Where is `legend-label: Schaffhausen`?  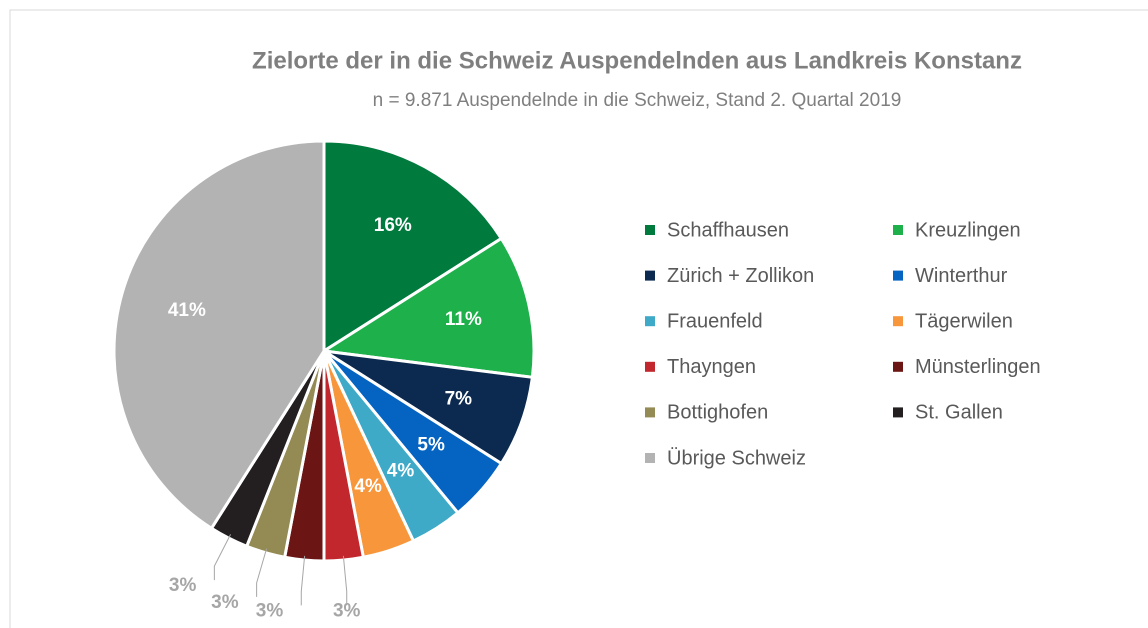
legend-label: Schaffhausen is located at coordinates (728, 230).